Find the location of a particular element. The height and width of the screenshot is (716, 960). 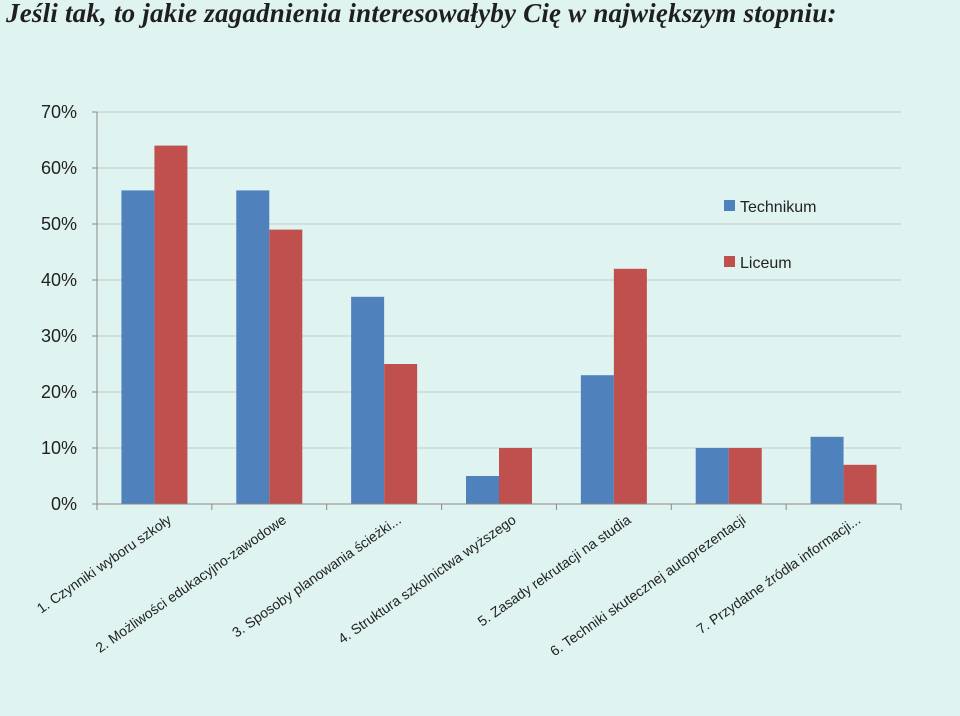

legend-swatch-liceum is located at coordinates (729, 261).